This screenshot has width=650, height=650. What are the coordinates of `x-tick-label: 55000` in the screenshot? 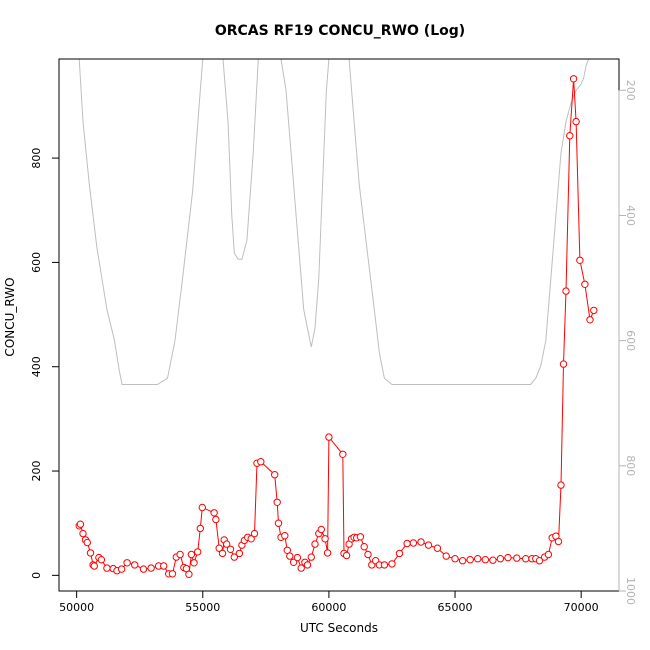 It's located at (202, 607).